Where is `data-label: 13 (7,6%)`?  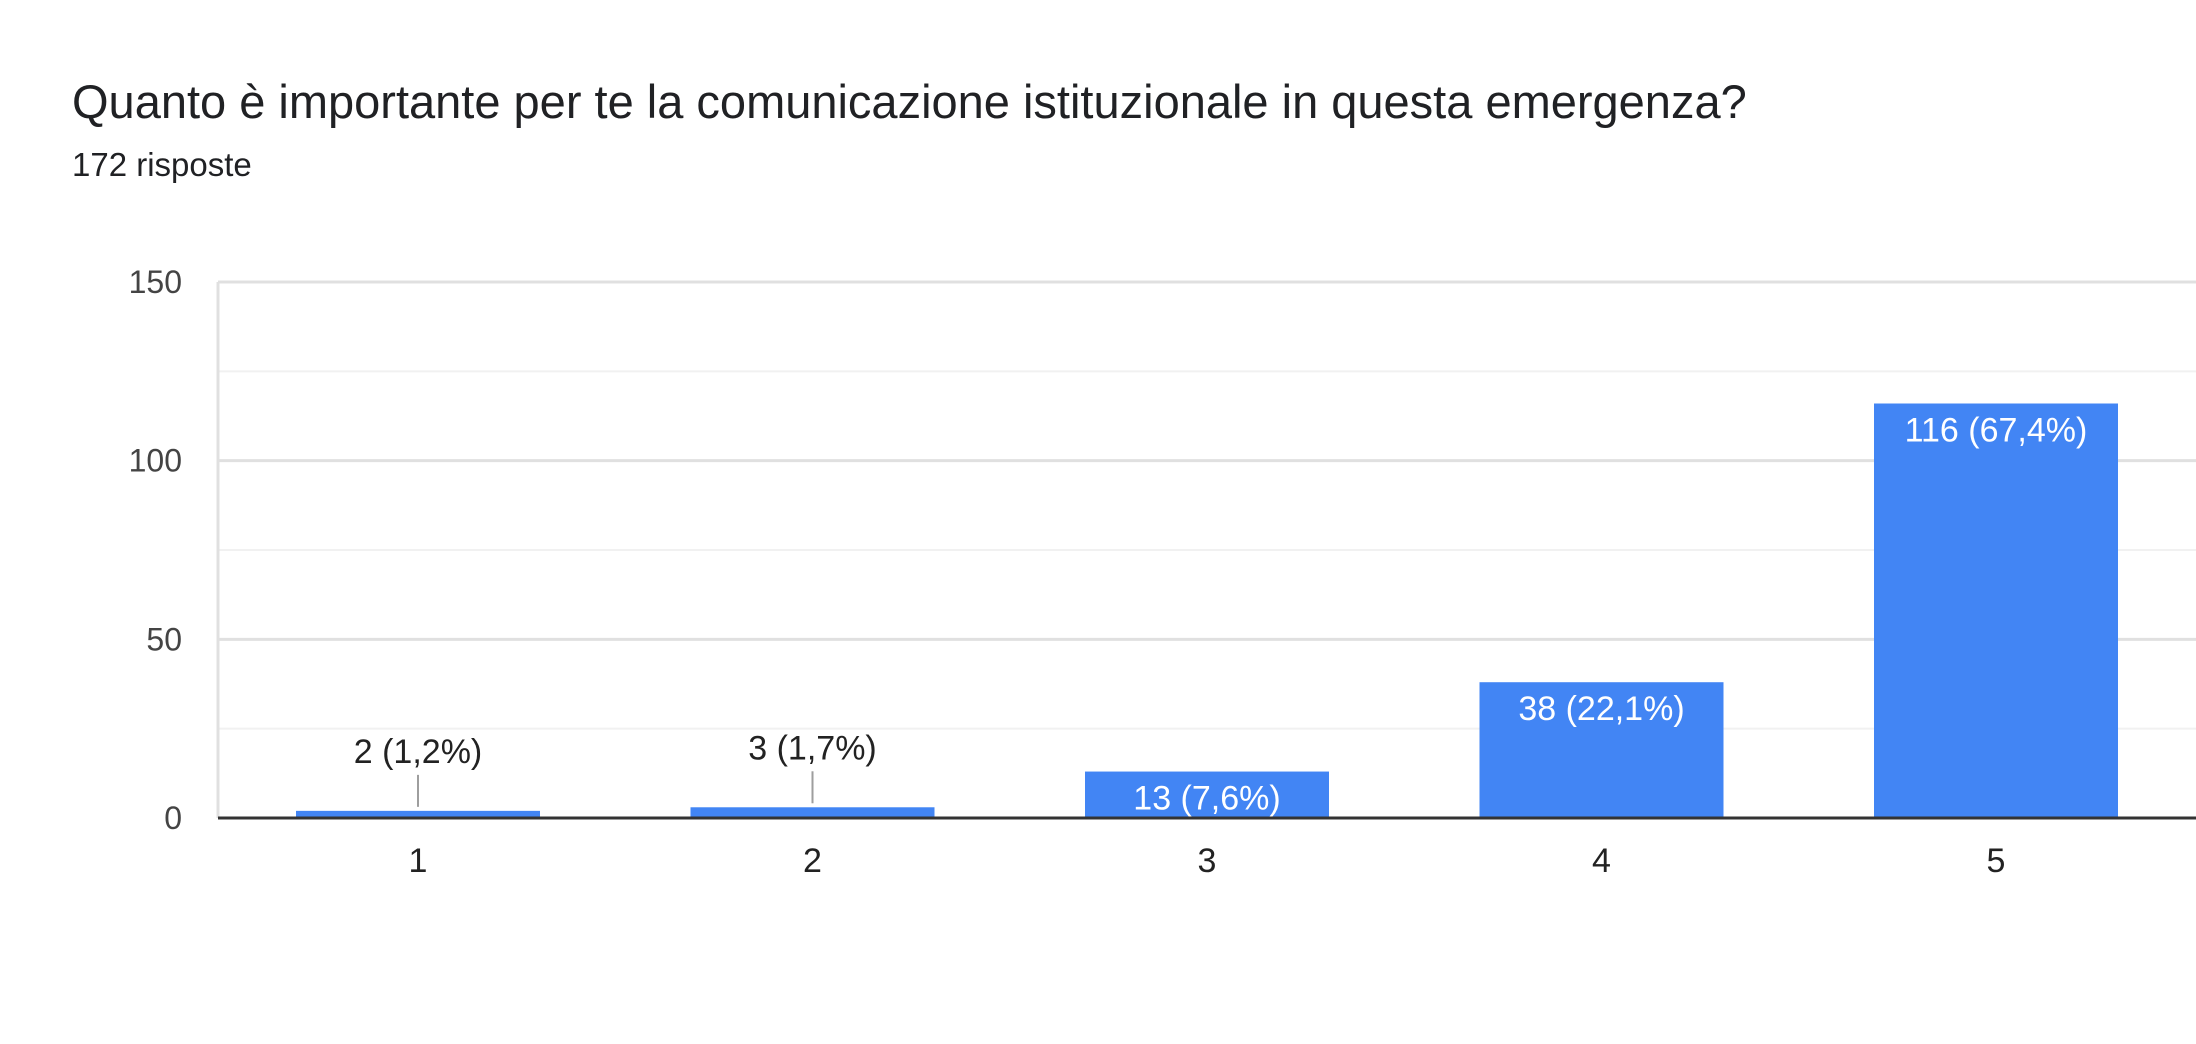
data-label: 13 (7,6%) is located at coordinates (1206, 799).